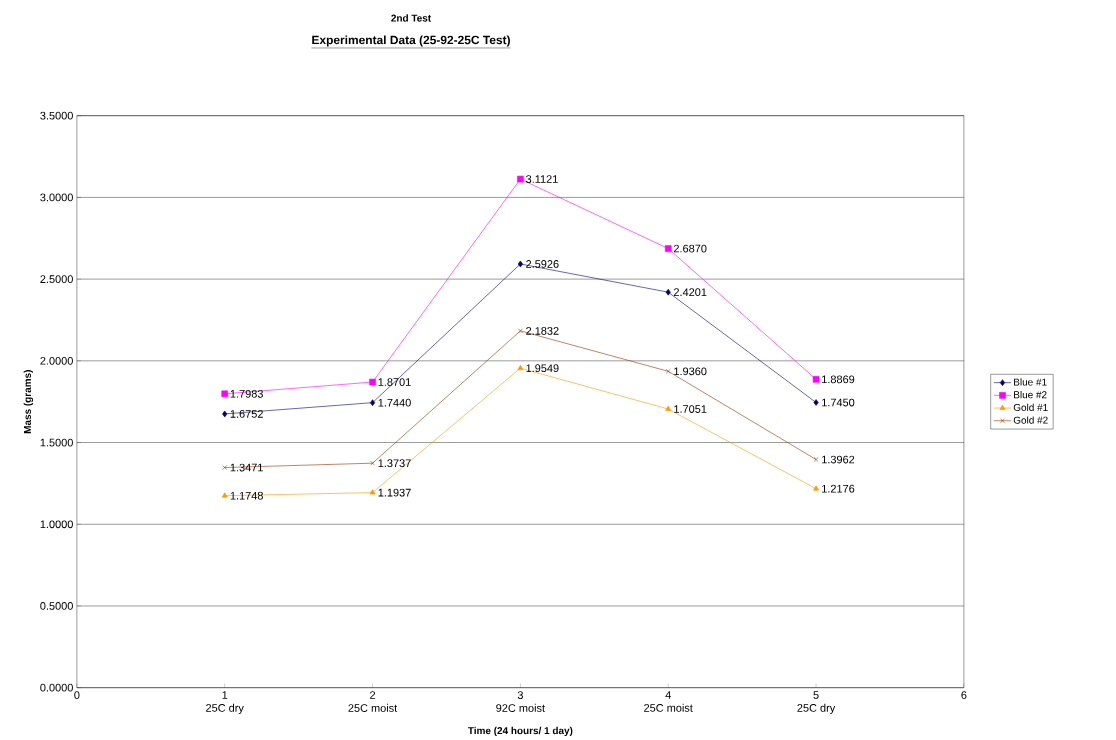  I want to click on y-axis-title: Mass (grams), so click(28, 402).